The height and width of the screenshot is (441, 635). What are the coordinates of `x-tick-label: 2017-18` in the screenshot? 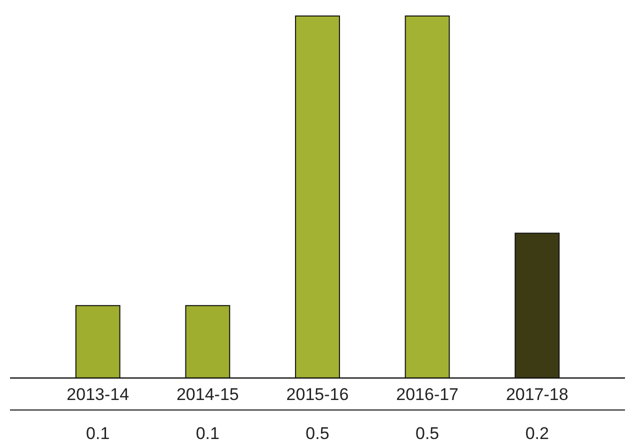 It's located at (537, 394).